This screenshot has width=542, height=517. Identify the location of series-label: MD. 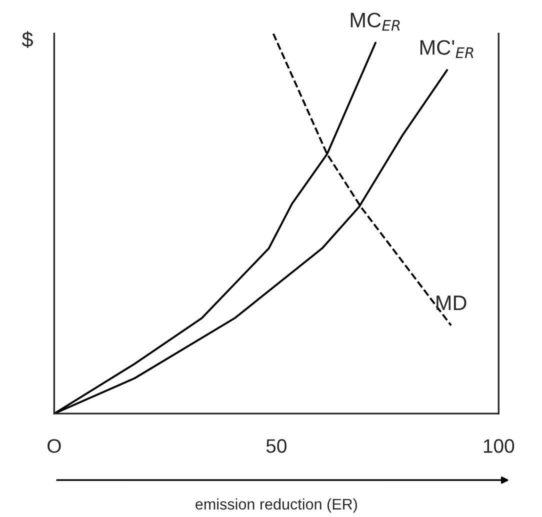
(451, 303).